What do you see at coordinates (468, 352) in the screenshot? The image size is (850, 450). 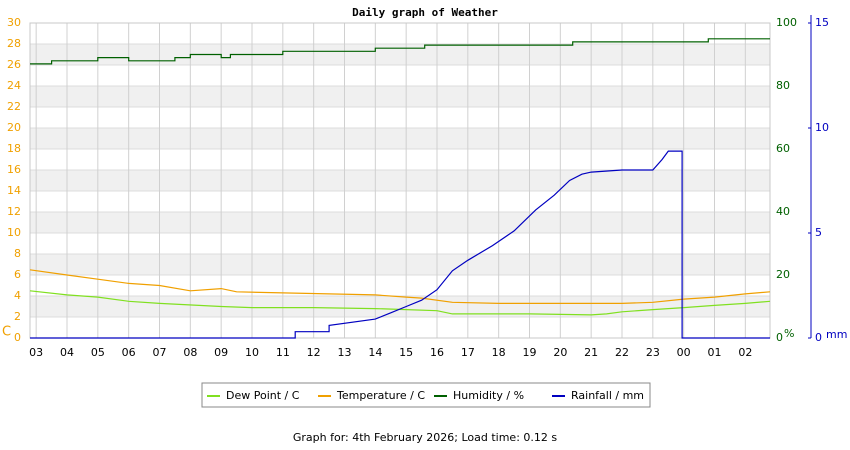 I see `x-tick-label: 17` at bounding box center [468, 352].